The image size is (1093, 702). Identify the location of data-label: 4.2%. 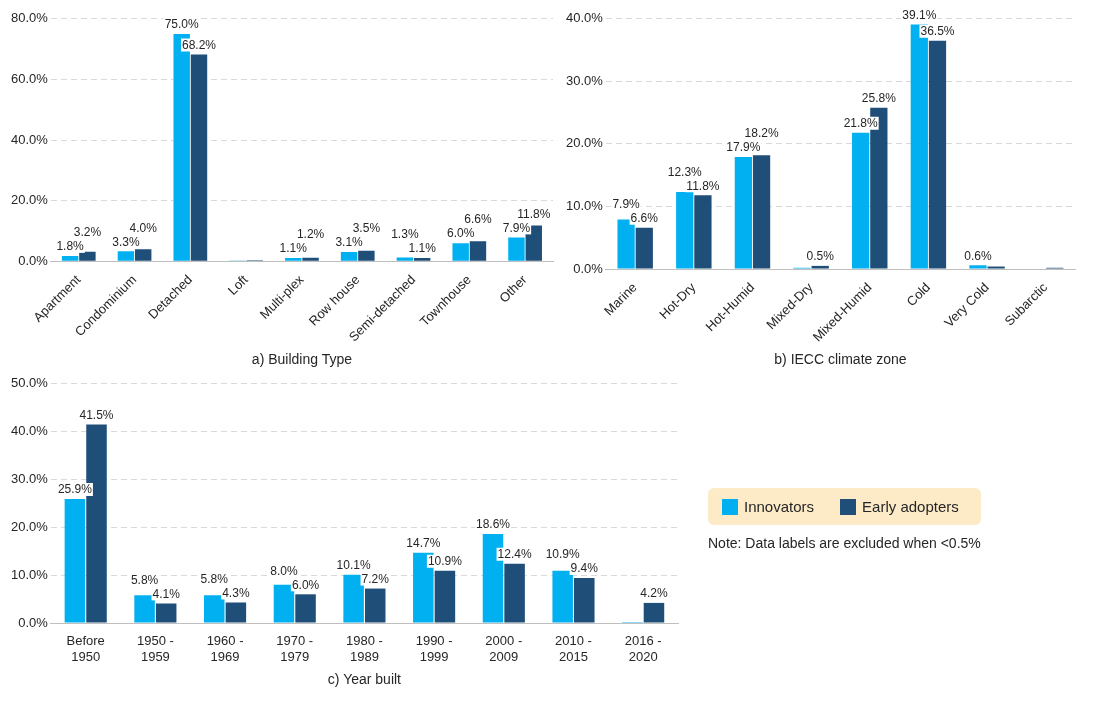
(654, 593).